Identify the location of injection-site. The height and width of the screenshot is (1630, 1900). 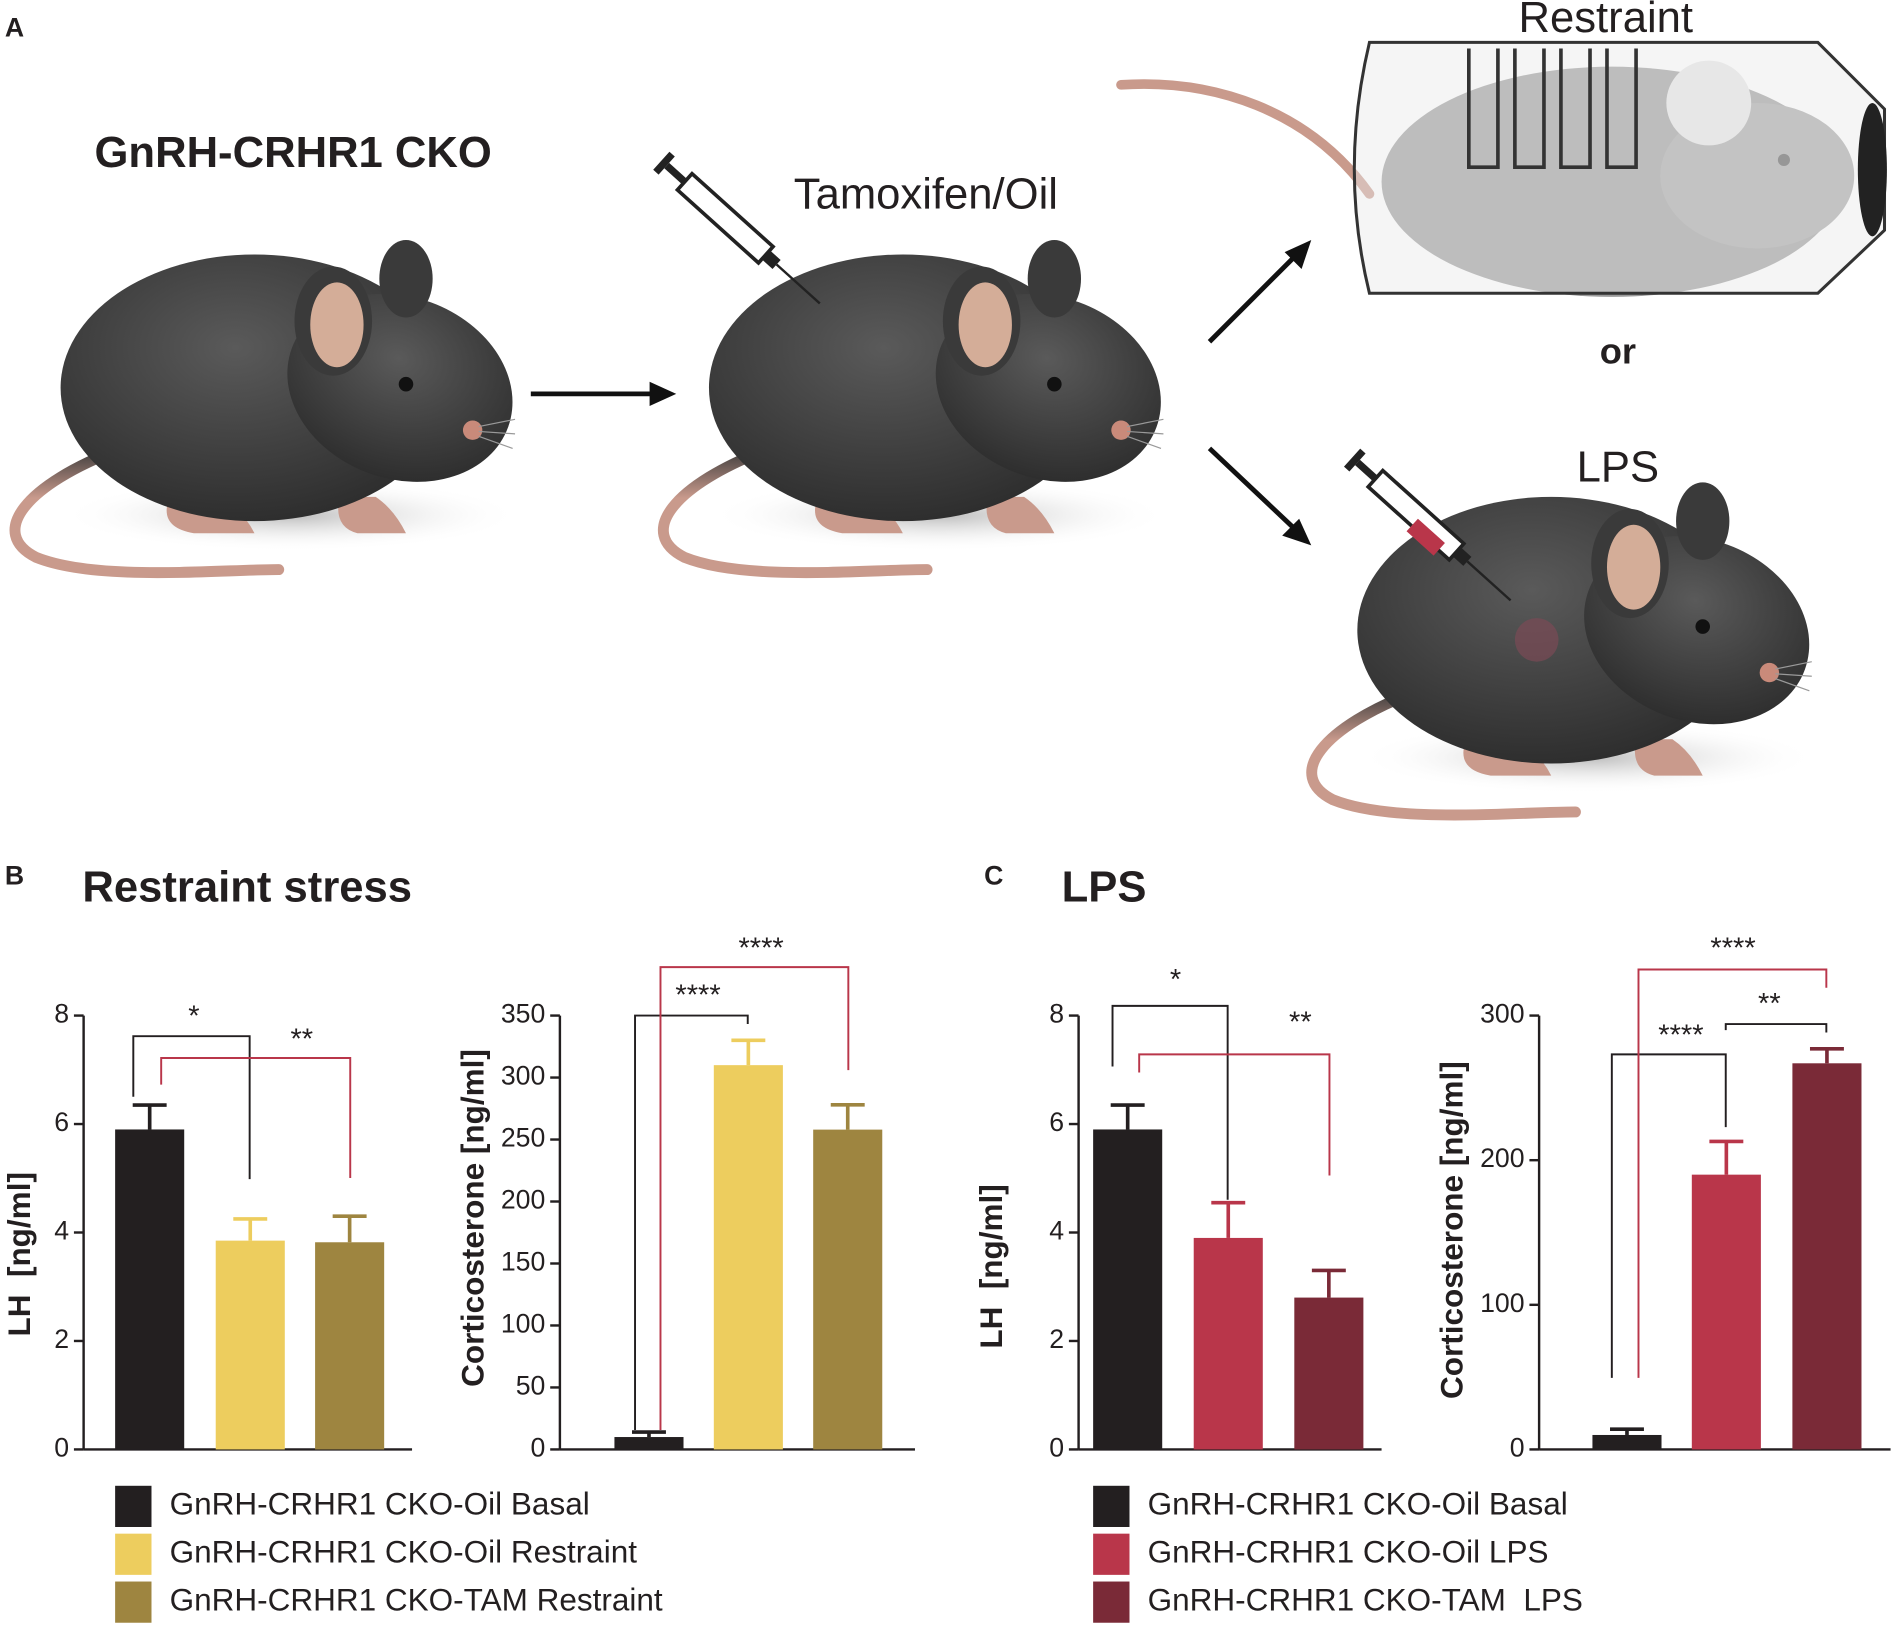
(1536, 640).